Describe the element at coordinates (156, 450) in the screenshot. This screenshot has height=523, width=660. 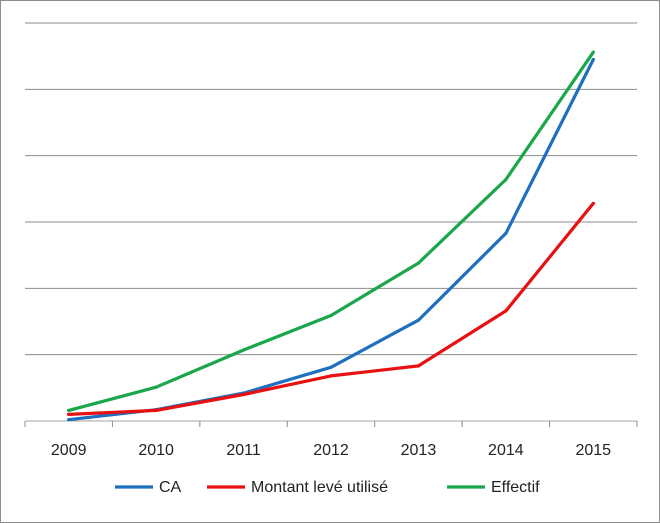
I see `x-tick-label: 2010` at that location.